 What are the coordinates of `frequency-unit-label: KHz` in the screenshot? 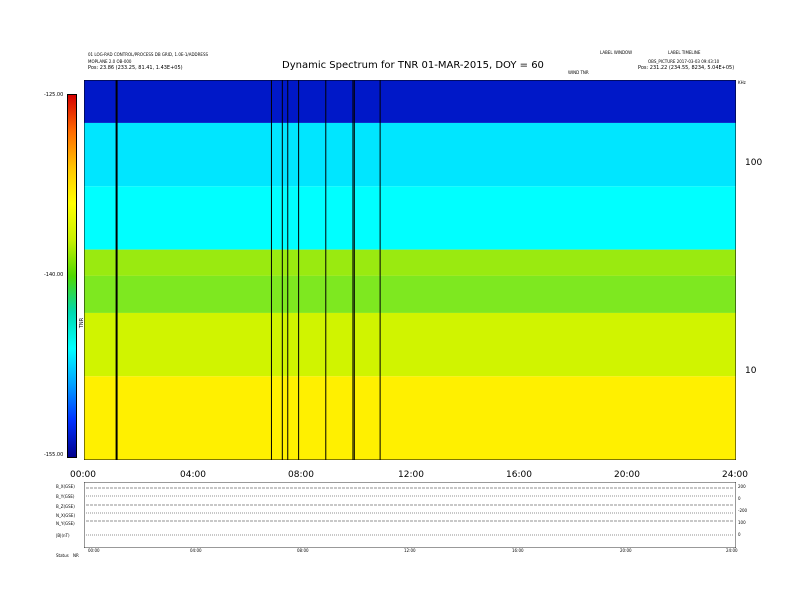 It's located at (742, 82).